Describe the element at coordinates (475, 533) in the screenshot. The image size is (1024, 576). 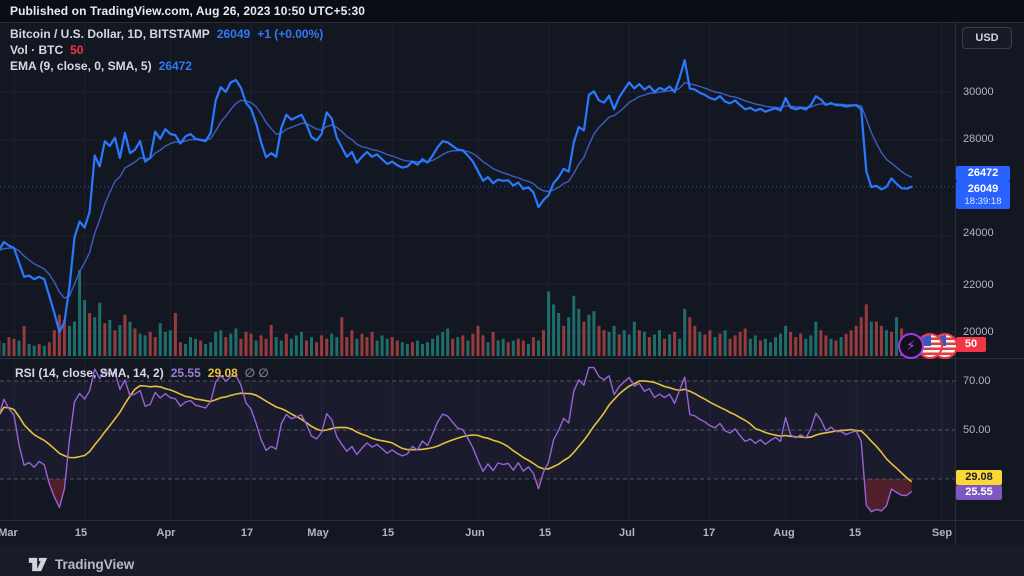
I see `time-axis-label: Jun` at that location.